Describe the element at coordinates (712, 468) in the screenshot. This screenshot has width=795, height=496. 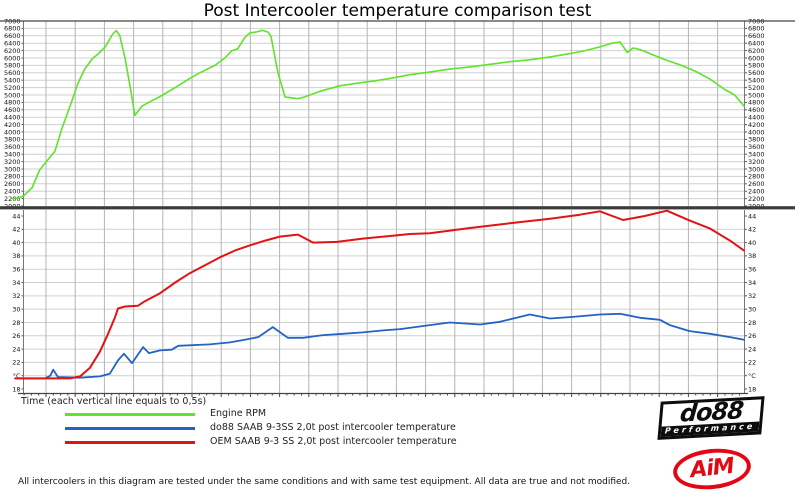
I see `aim-logo-text: AiM` at that location.